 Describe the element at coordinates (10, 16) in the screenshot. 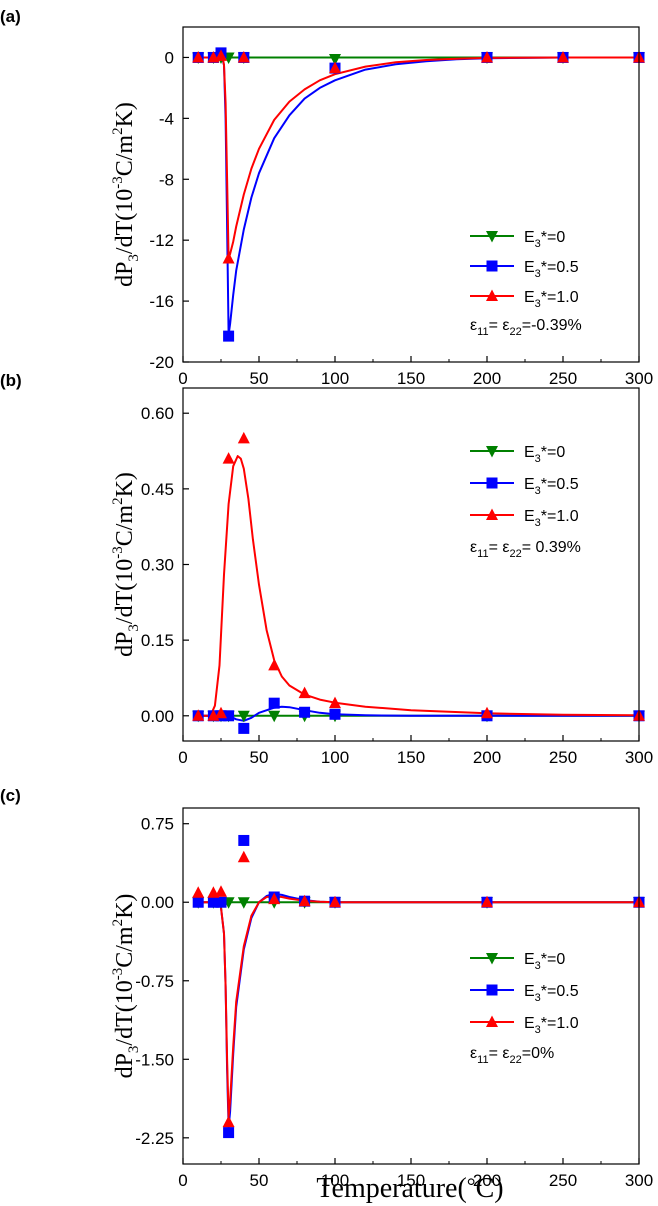

I see `panel-label: (a)` at that location.